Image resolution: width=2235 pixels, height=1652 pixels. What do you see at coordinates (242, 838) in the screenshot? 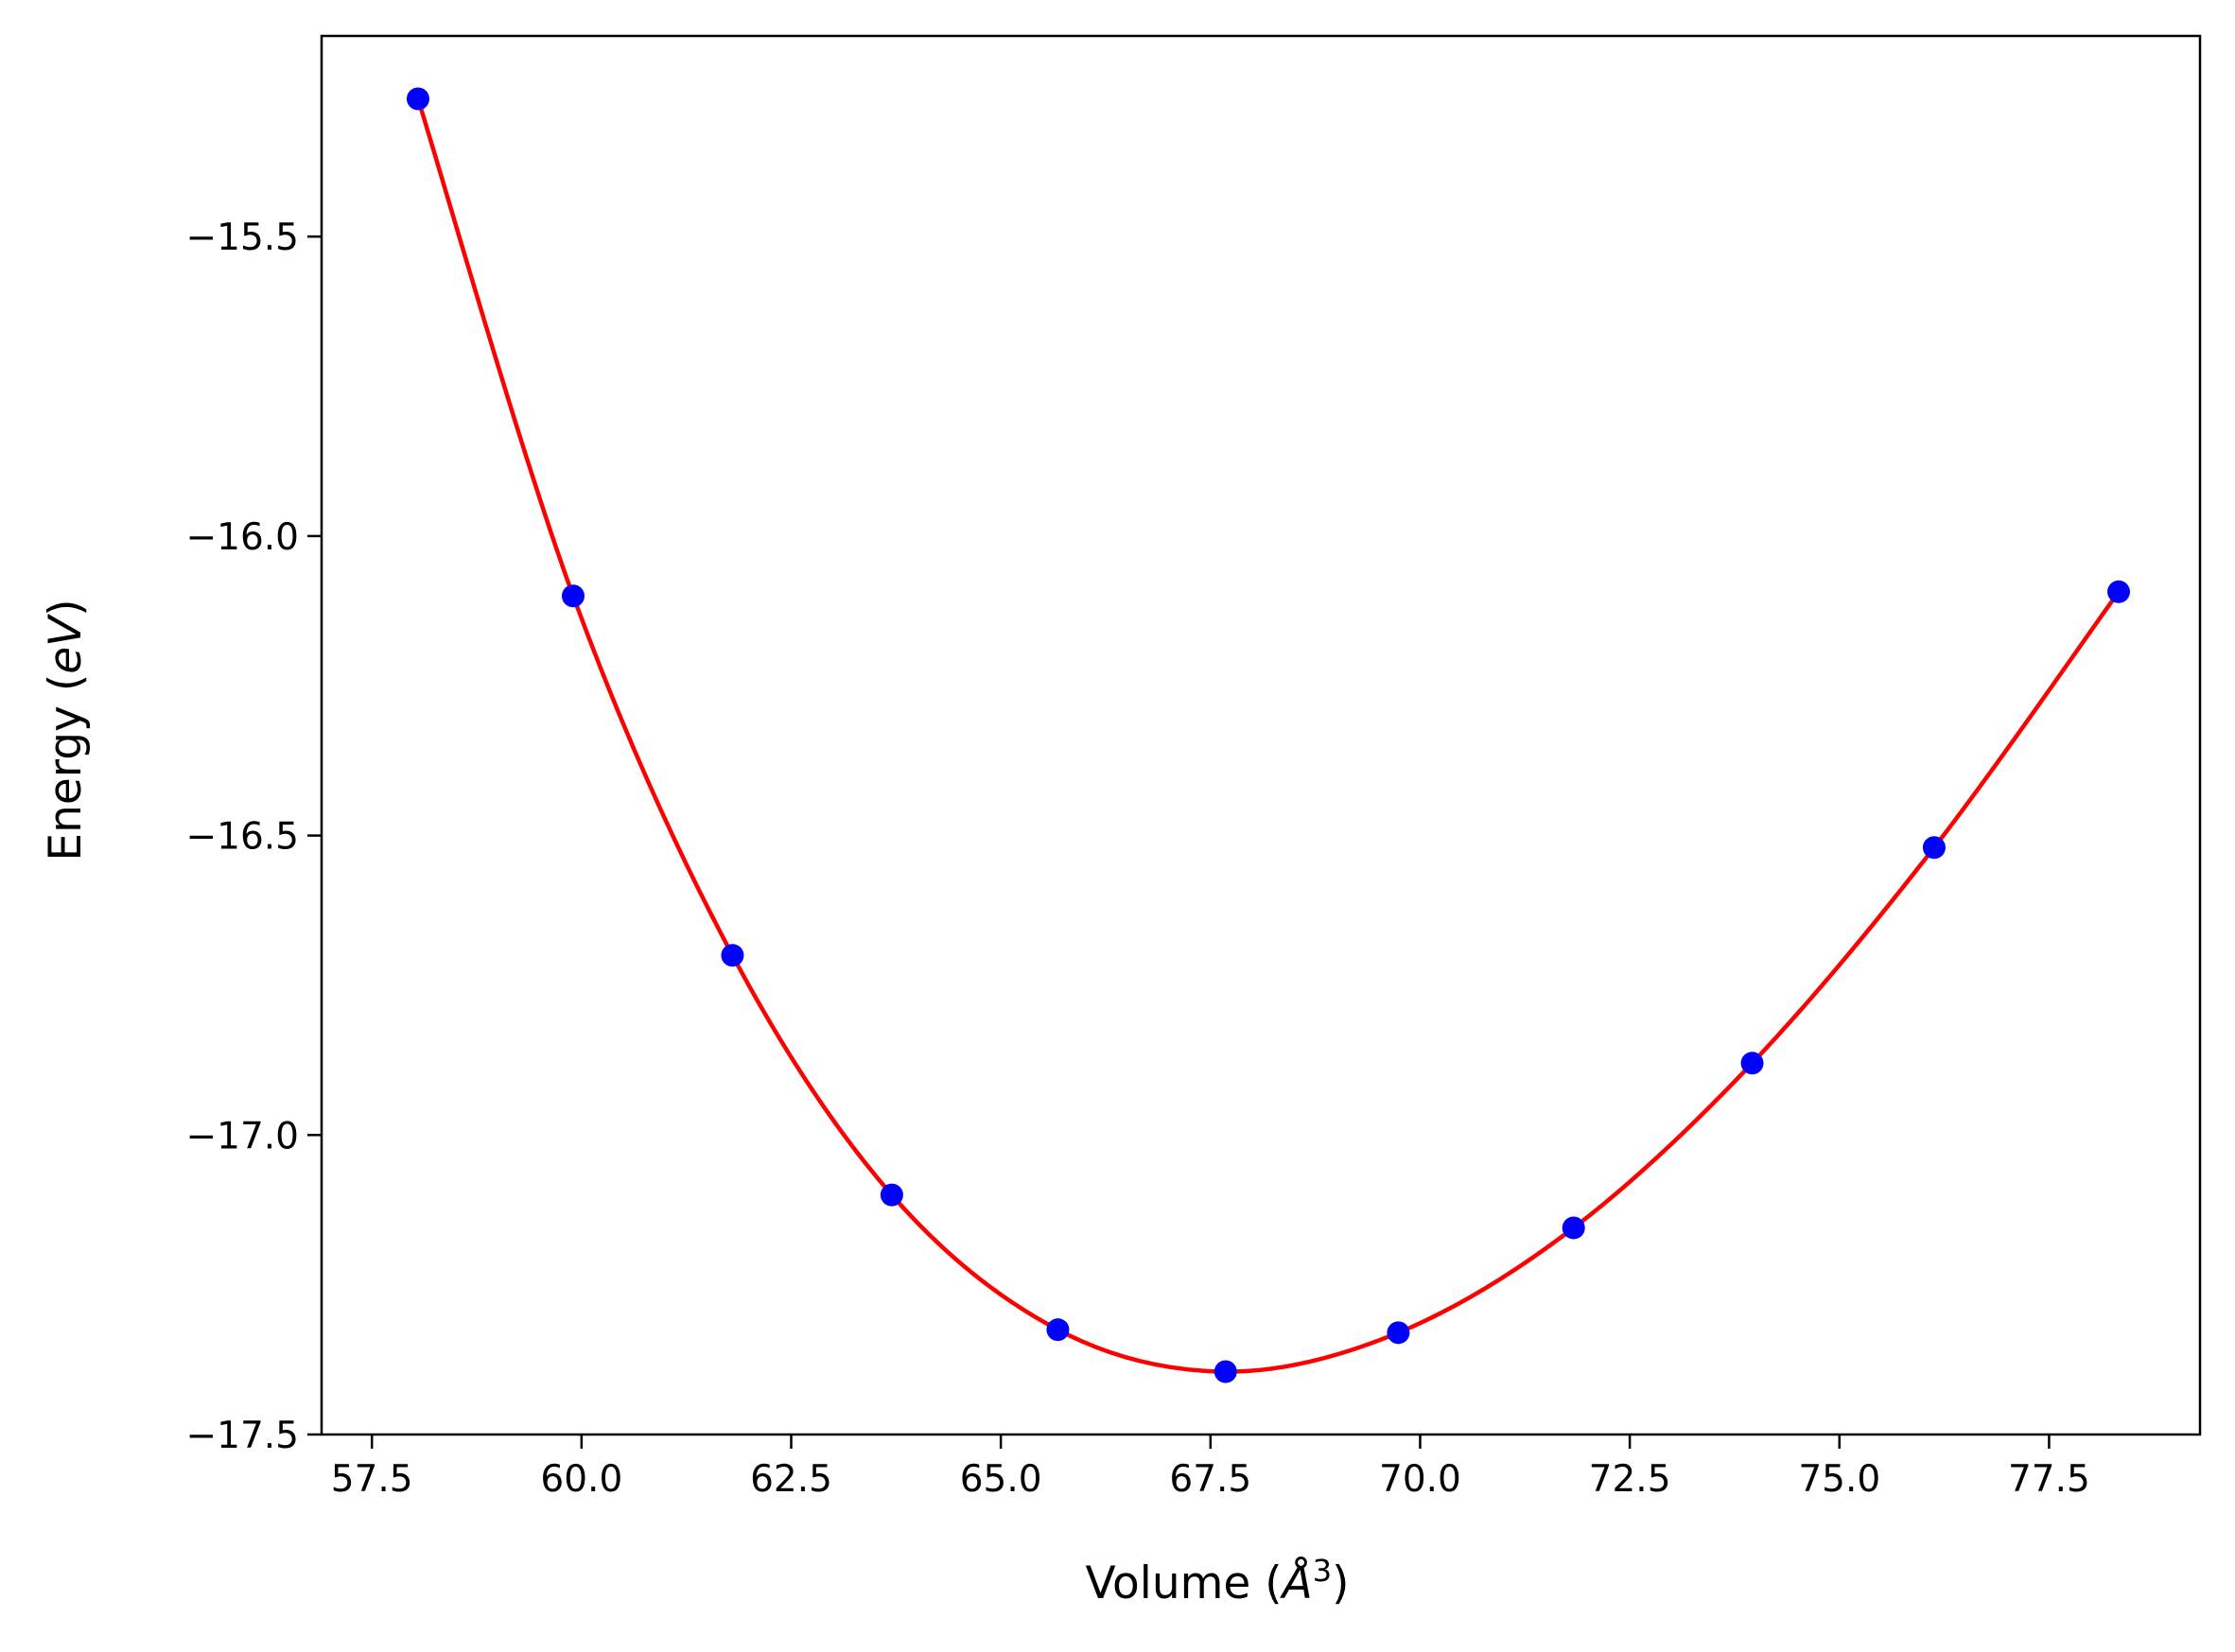
I see `y-tick-label: −16.5` at bounding box center [242, 838].